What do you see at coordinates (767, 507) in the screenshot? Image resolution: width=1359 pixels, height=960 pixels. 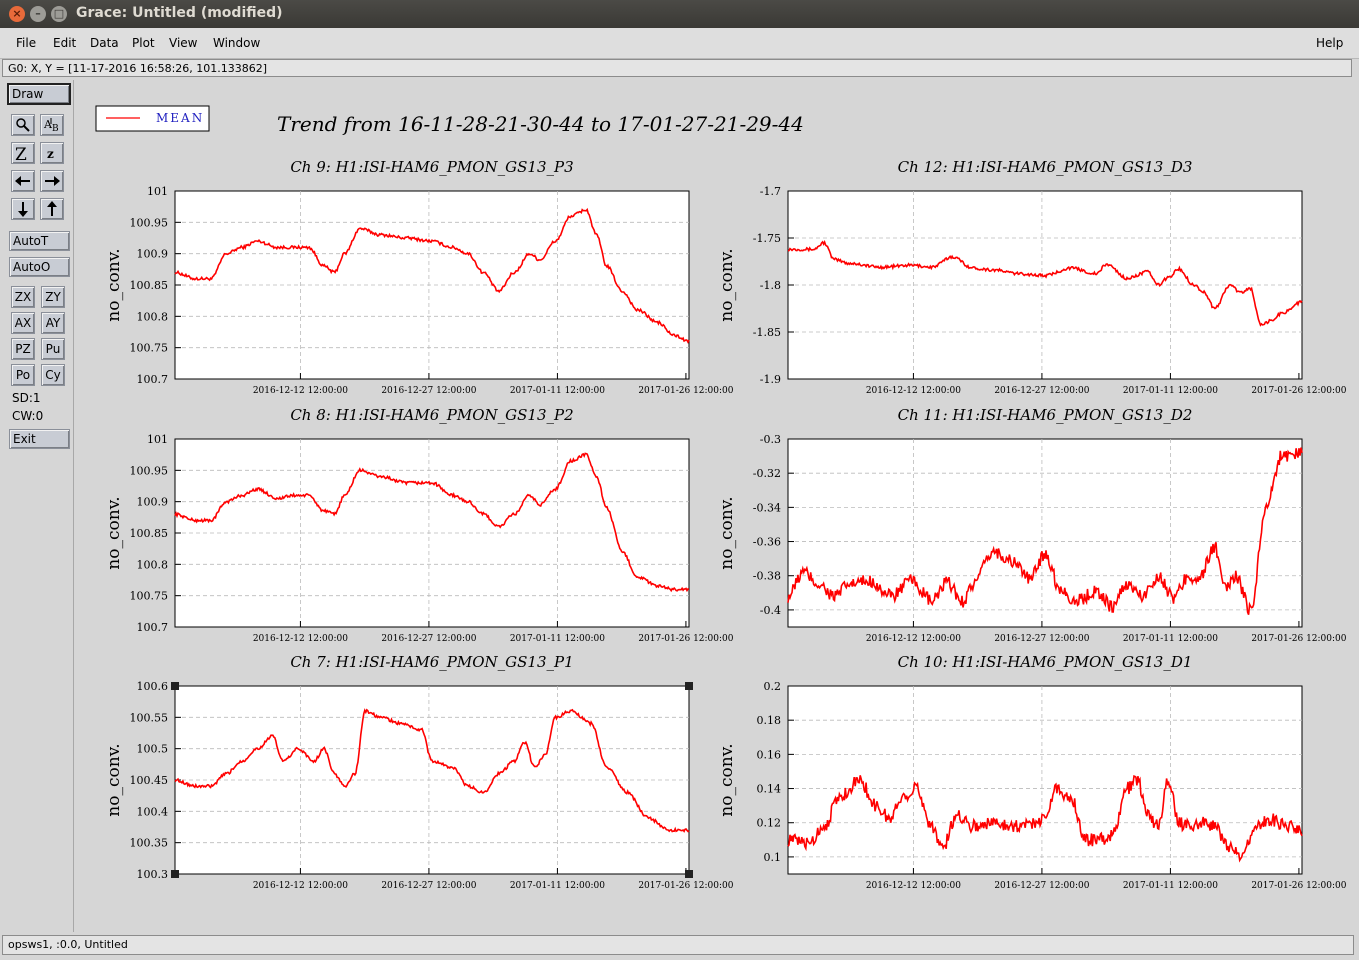 I see `y-tick-label: -0.34` at bounding box center [767, 507].